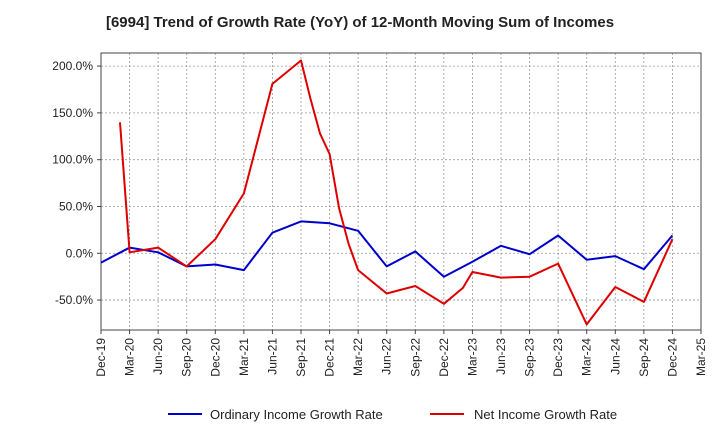 The image size is (720, 440). I want to click on x-tick-label: Dec-23, so click(558, 357).